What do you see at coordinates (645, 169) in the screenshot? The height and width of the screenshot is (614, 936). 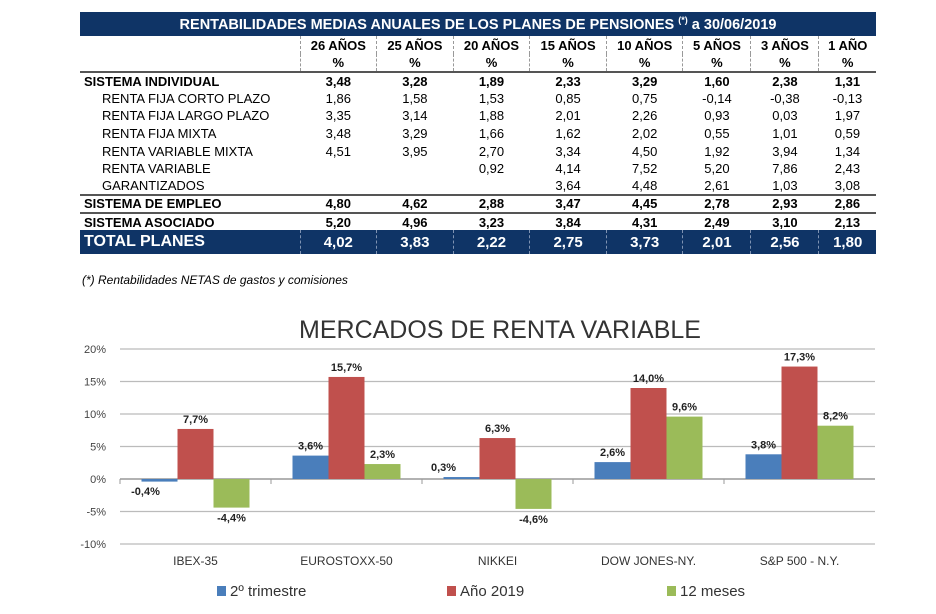 I see `cell-value: 7,52` at bounding box center [645, 169].